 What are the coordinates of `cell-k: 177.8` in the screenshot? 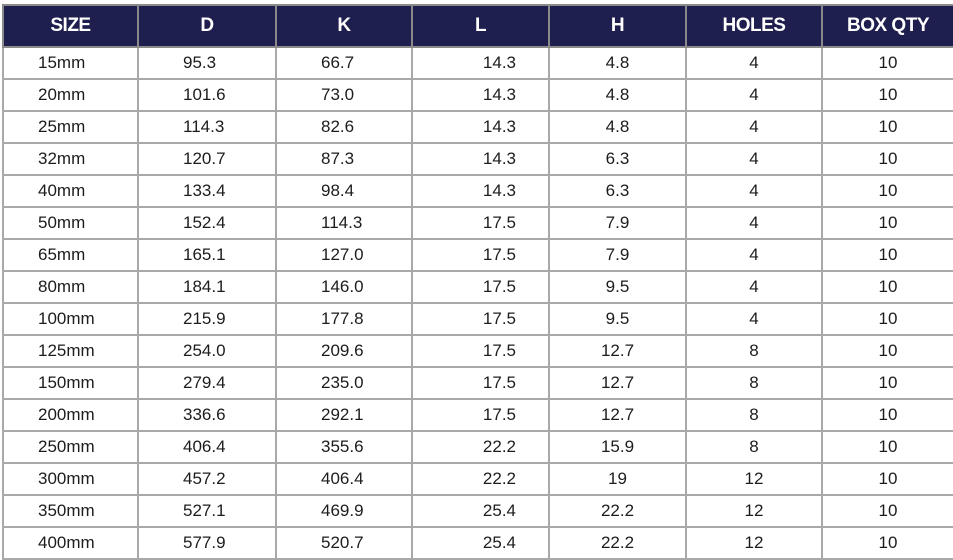 It's located at (344, 319).